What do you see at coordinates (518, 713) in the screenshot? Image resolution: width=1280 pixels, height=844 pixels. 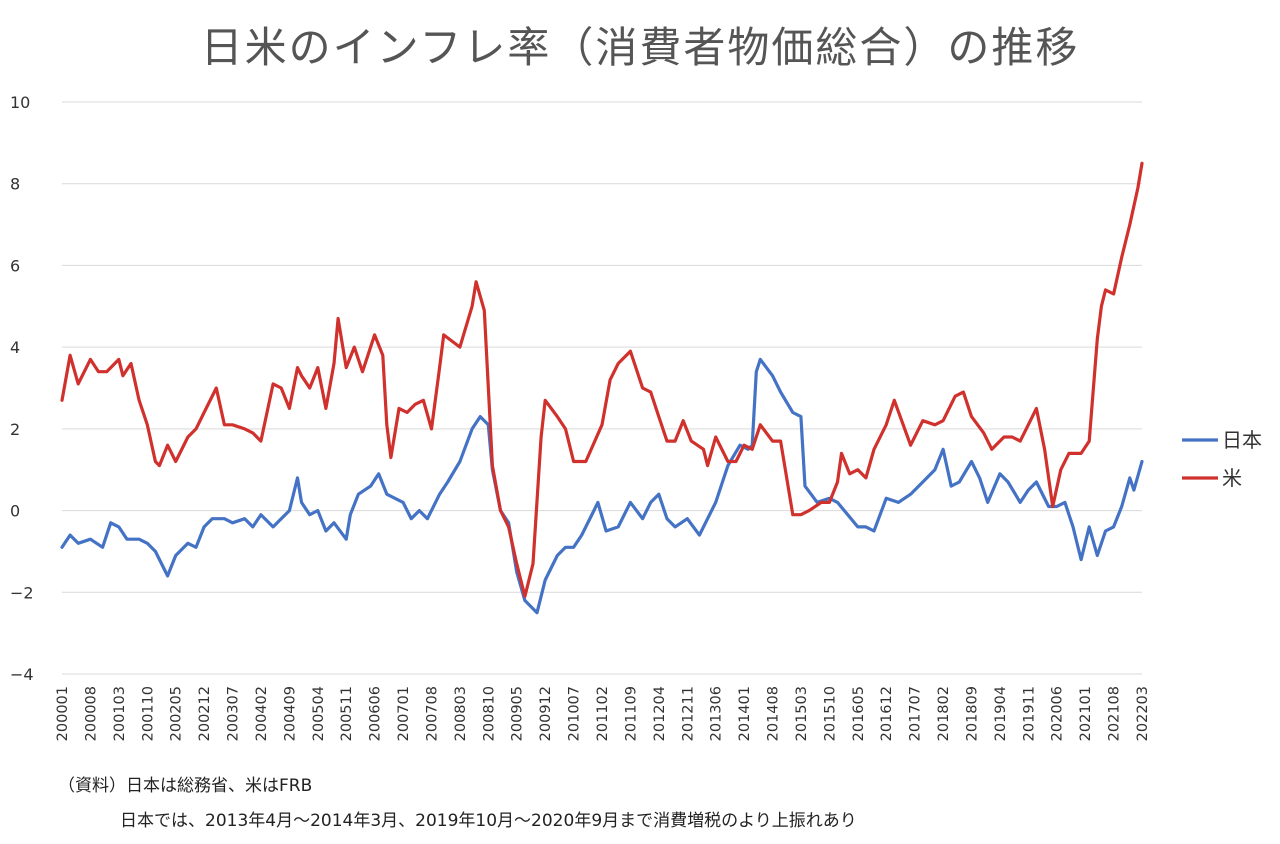 I see `x-tick-label: 200905` at bounding box center [518, 713].